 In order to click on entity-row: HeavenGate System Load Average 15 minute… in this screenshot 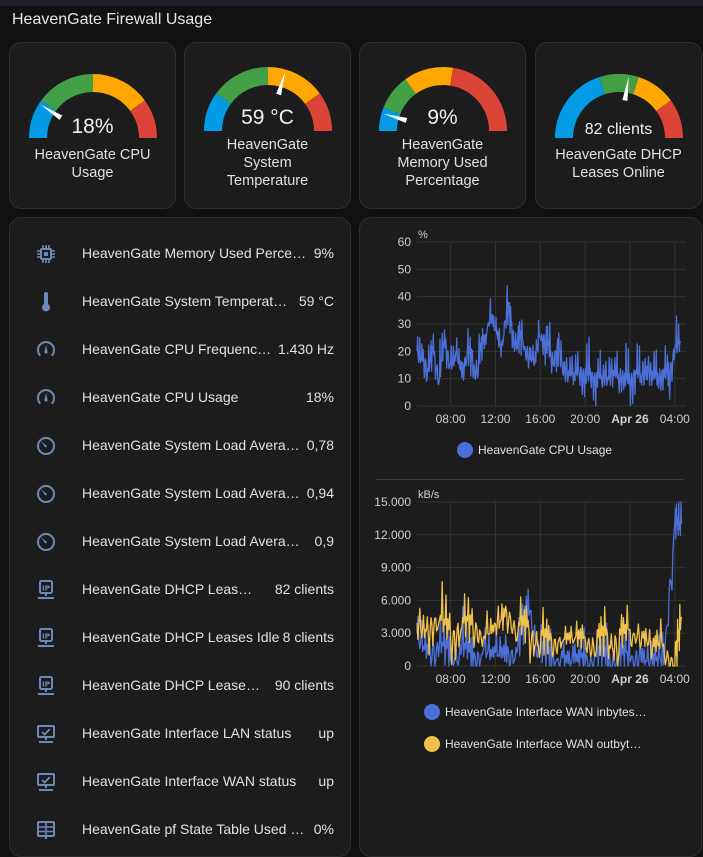, I will do `click(180, 542)`.